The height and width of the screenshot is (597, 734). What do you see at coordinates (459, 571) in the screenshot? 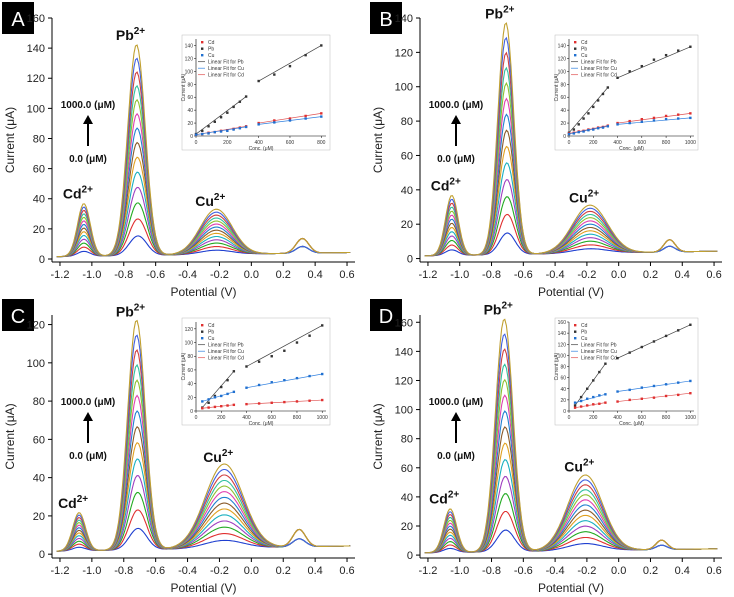
I see `x-tick-label: -1.0` at bounding box center [459, 571].